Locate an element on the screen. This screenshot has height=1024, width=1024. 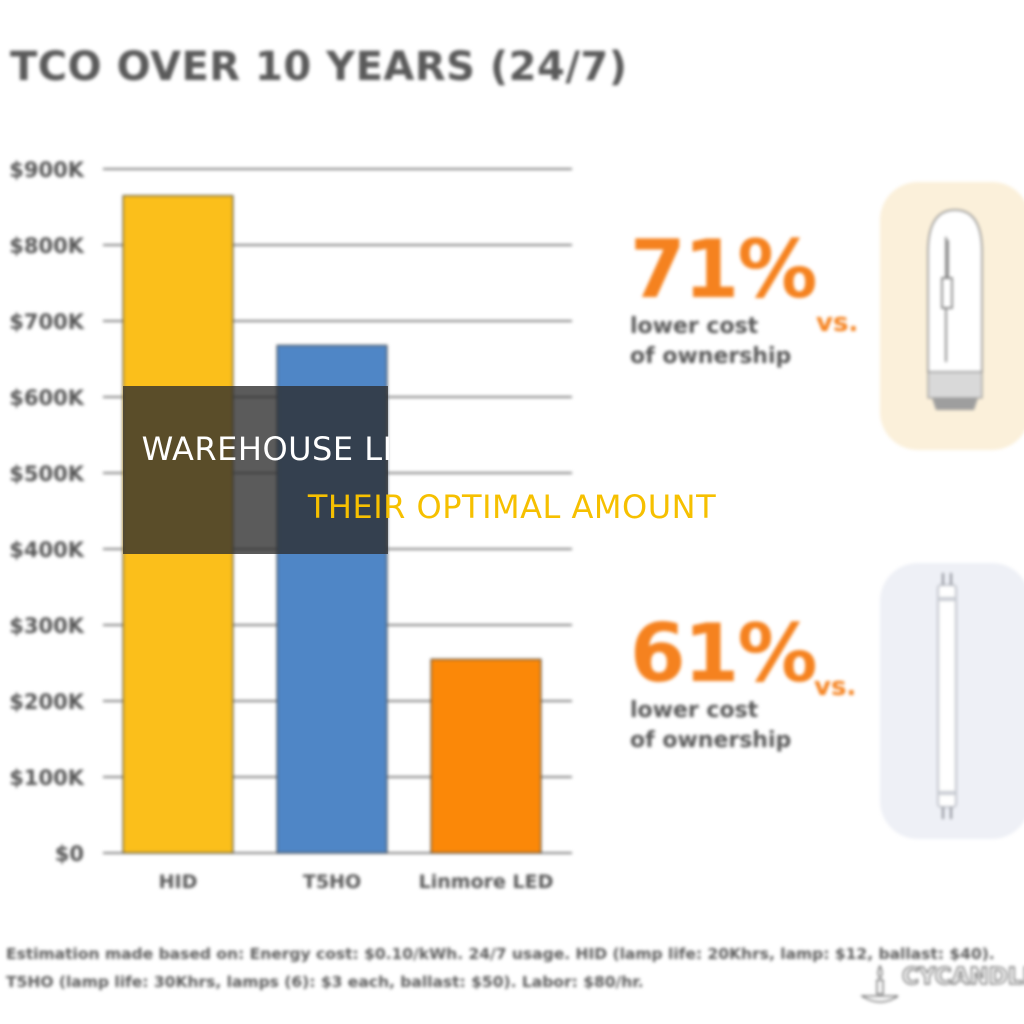
fluorescent-tube-card is located at coordinates (952, 701).